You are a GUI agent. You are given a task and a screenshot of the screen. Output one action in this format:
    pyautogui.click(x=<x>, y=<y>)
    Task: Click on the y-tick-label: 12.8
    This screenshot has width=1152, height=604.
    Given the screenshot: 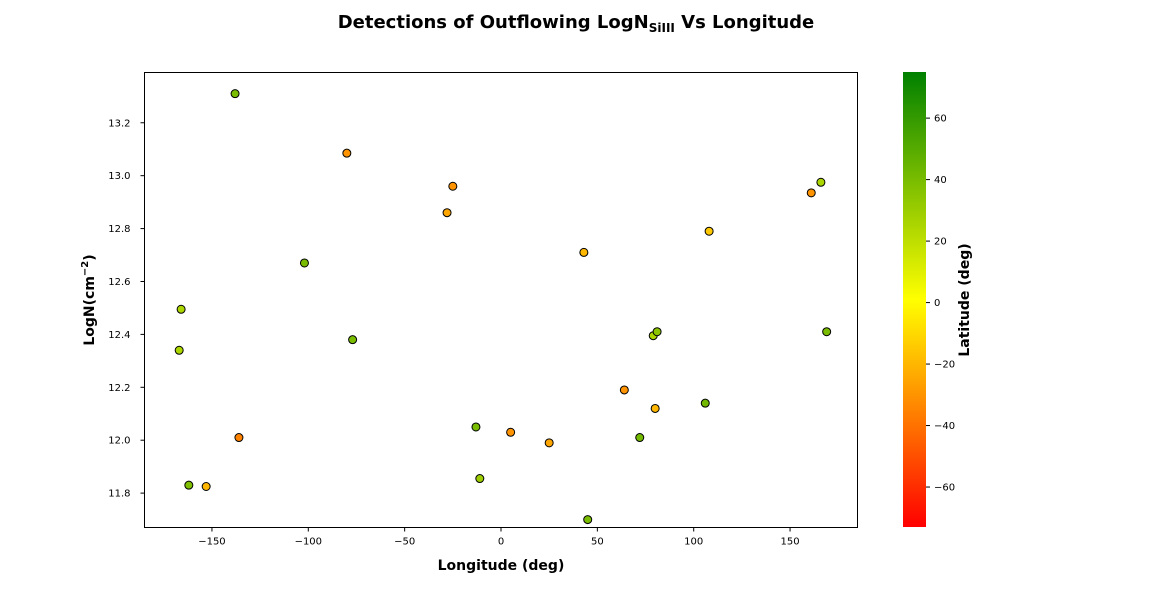 What is the action you would take?
    pyautogui.click(x=119, y=229)
    